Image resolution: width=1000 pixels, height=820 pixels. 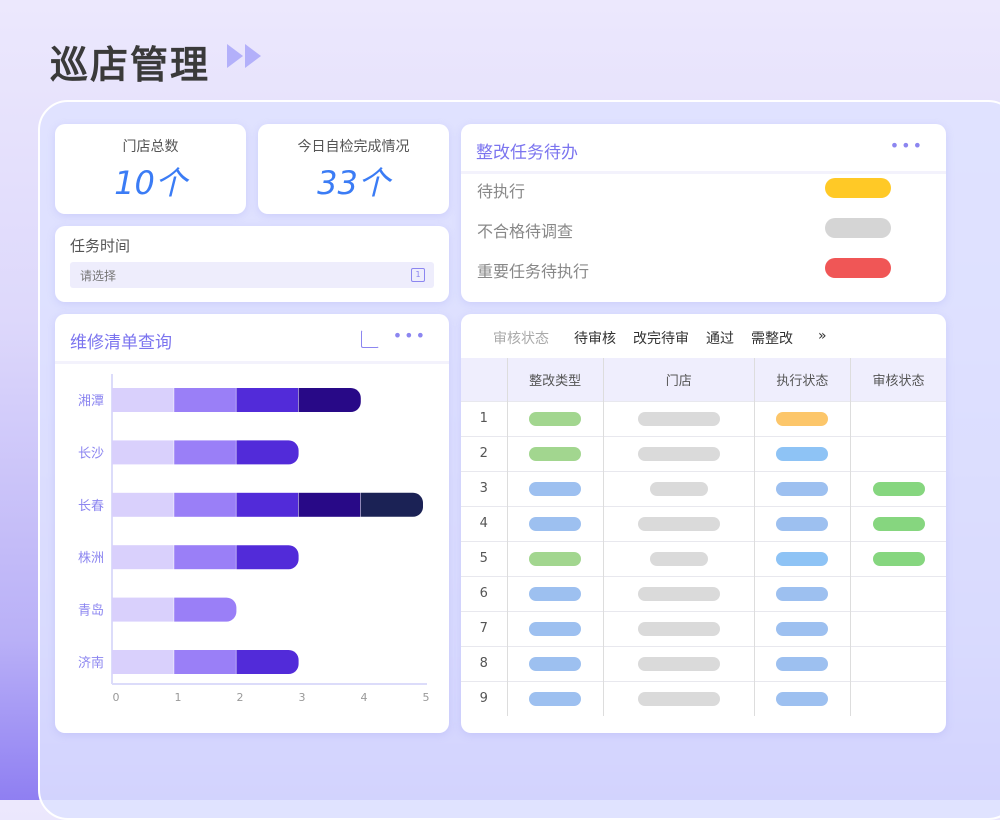 I want to click on date-picker: 请选择 1, so click(x=252, y=275).